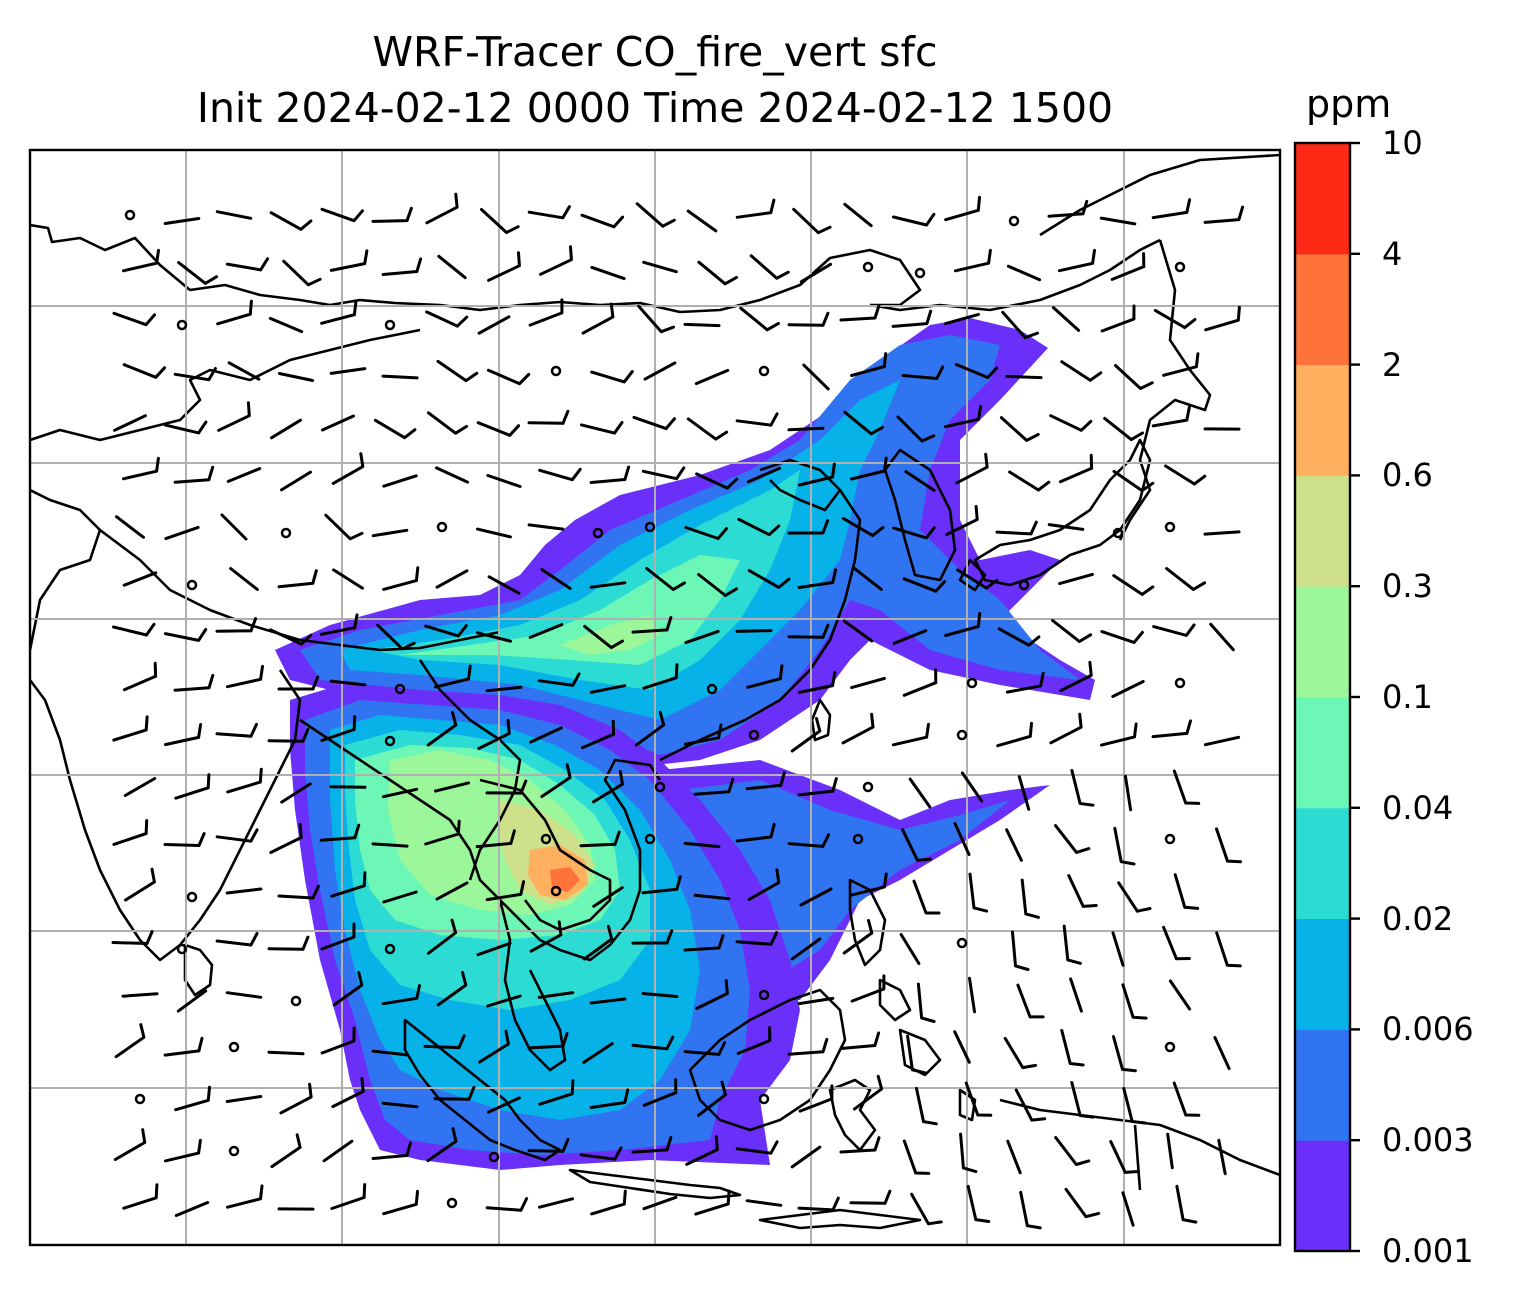 The width and height of the screenshot is (1528, 1306). Describe the element at coordinates (800, 485) in the screenshot. I see `coast-china-bohai` at that location.